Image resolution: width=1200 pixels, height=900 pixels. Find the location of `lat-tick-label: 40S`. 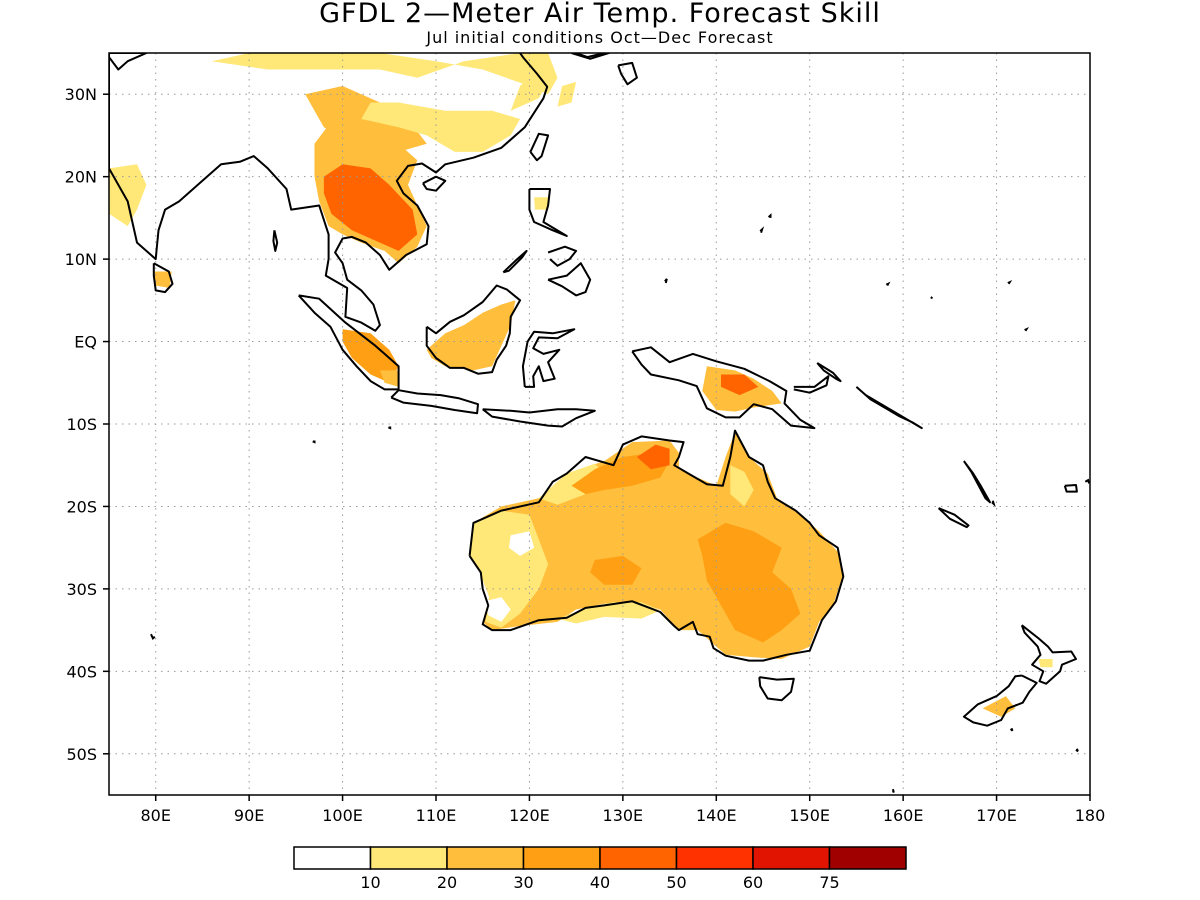

lat-tick-label: 40S is located at coordinates (81, 671).